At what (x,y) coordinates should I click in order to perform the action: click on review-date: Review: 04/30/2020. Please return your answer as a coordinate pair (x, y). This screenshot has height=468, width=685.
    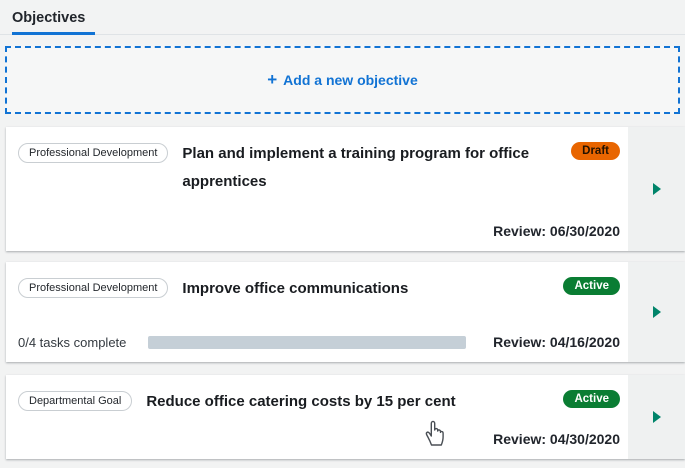
    Looking at the image, I should click on (556, 439).